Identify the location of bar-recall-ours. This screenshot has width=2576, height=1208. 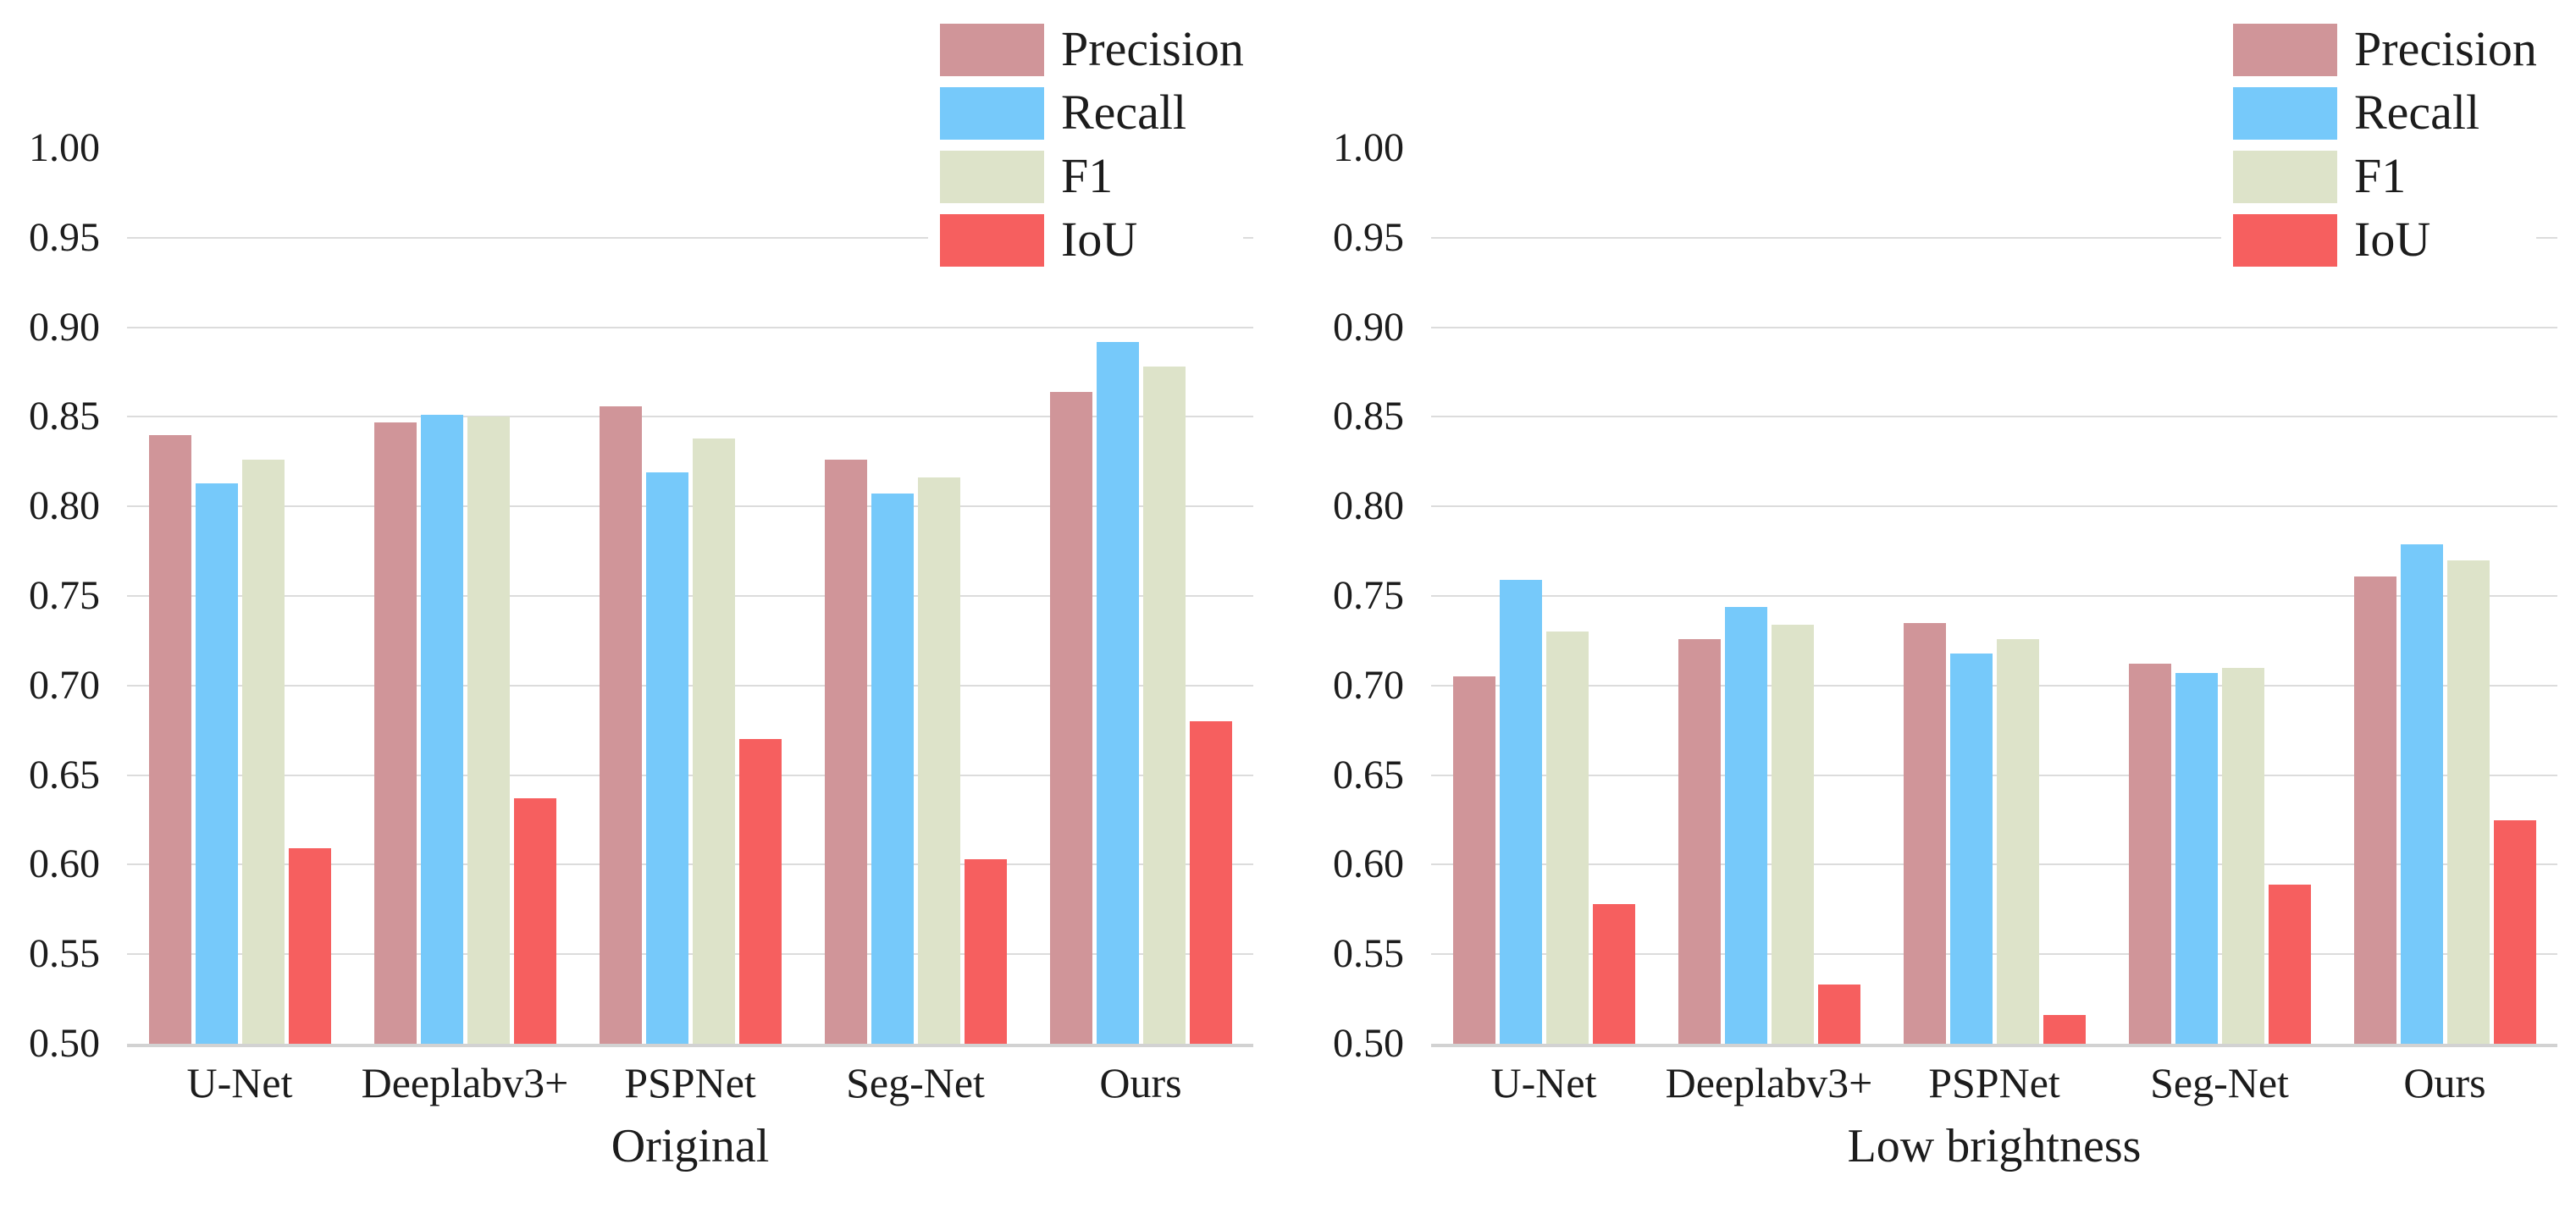
(1117, 692).